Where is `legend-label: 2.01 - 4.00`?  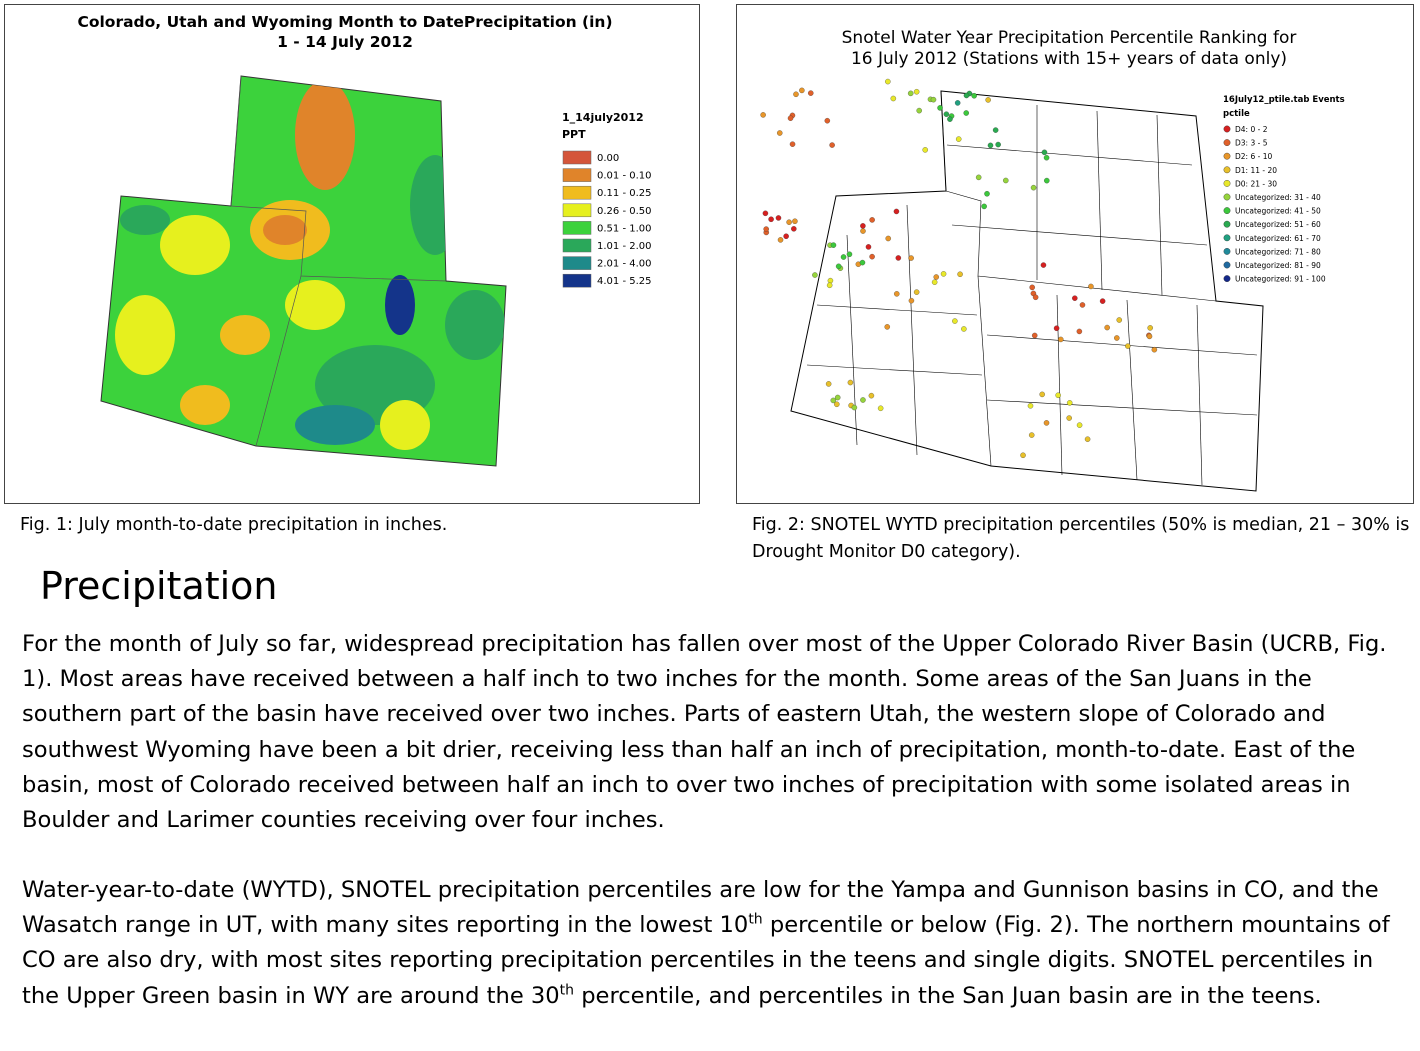 legend-label: 2.01 - 4.00 is located at coordinates (624, 264).